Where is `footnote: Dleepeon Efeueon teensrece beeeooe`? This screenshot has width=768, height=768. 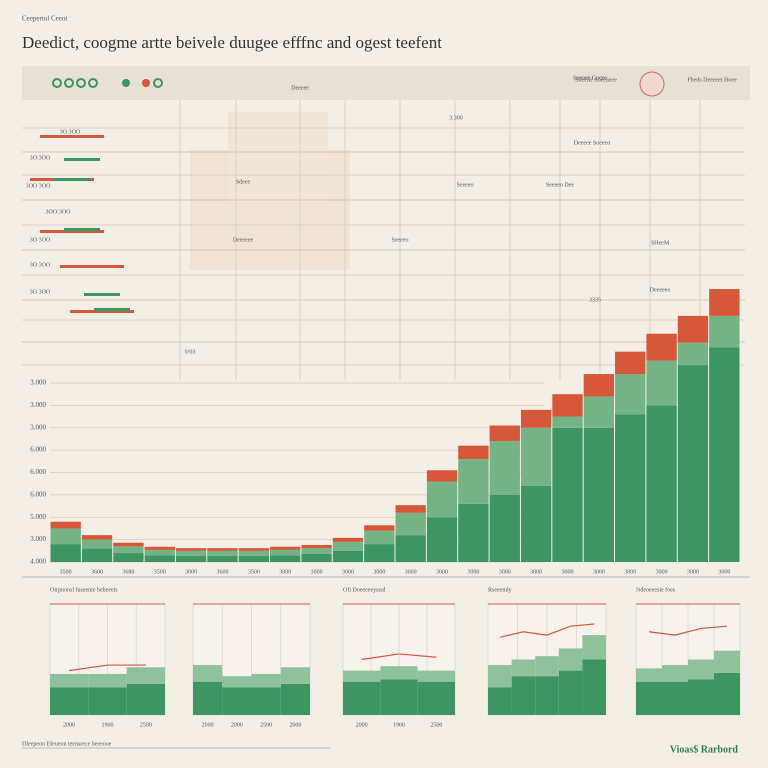
footnote: Dleepeon Efeueon teensrece beeeooe is located at coordinates (67, 743).